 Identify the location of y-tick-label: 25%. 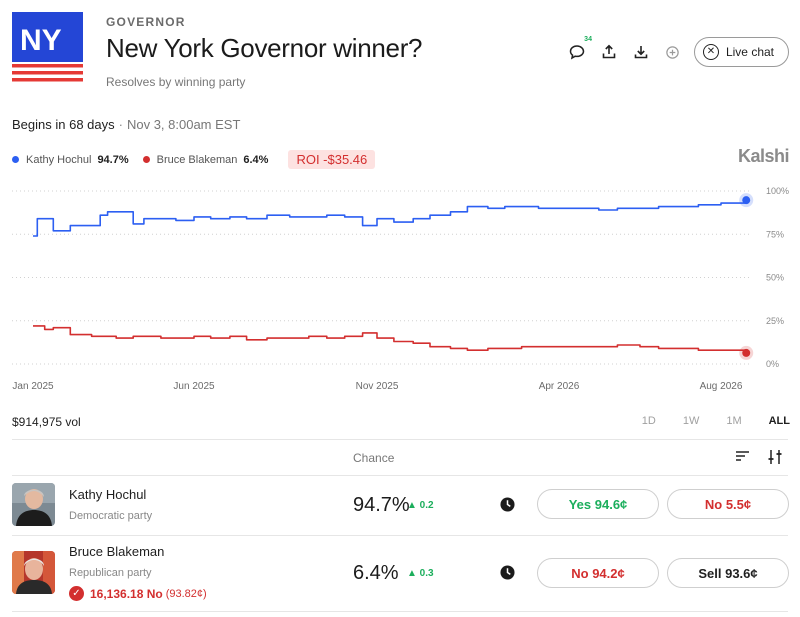
(775, 321).